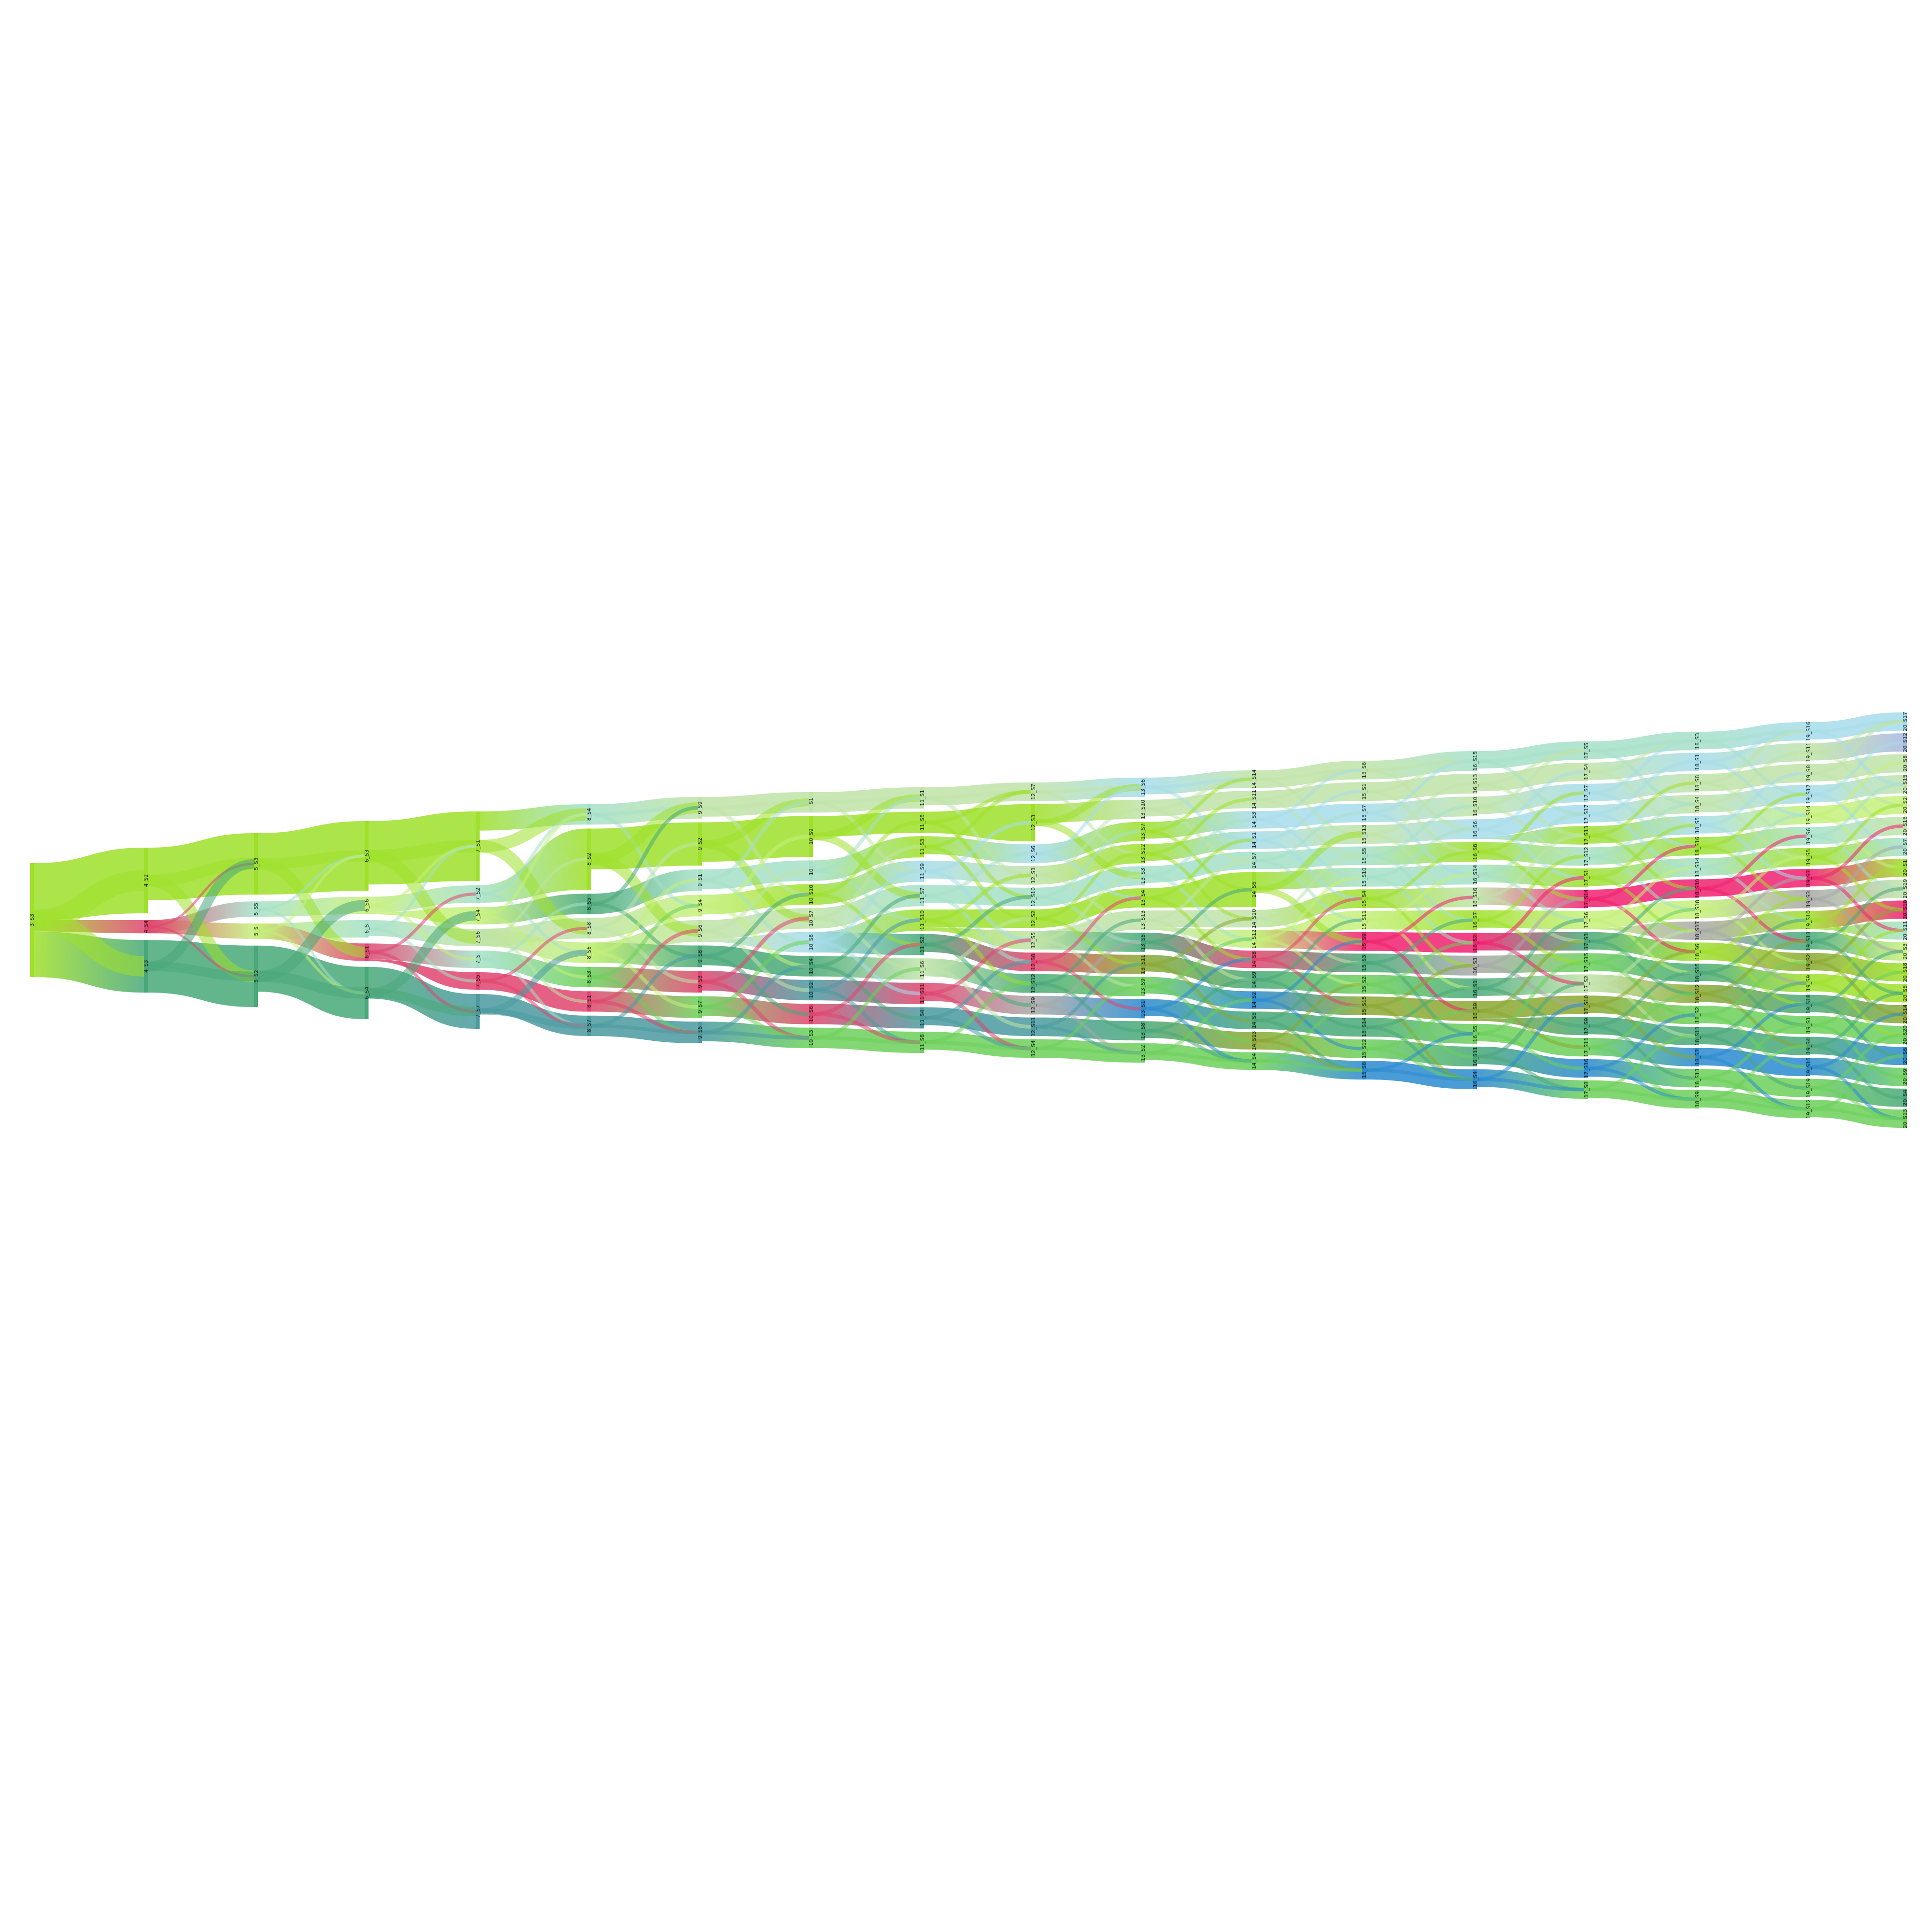 The image size is (1932, 1932). I want to click on node-label: 10_S10, so click(811, 894).